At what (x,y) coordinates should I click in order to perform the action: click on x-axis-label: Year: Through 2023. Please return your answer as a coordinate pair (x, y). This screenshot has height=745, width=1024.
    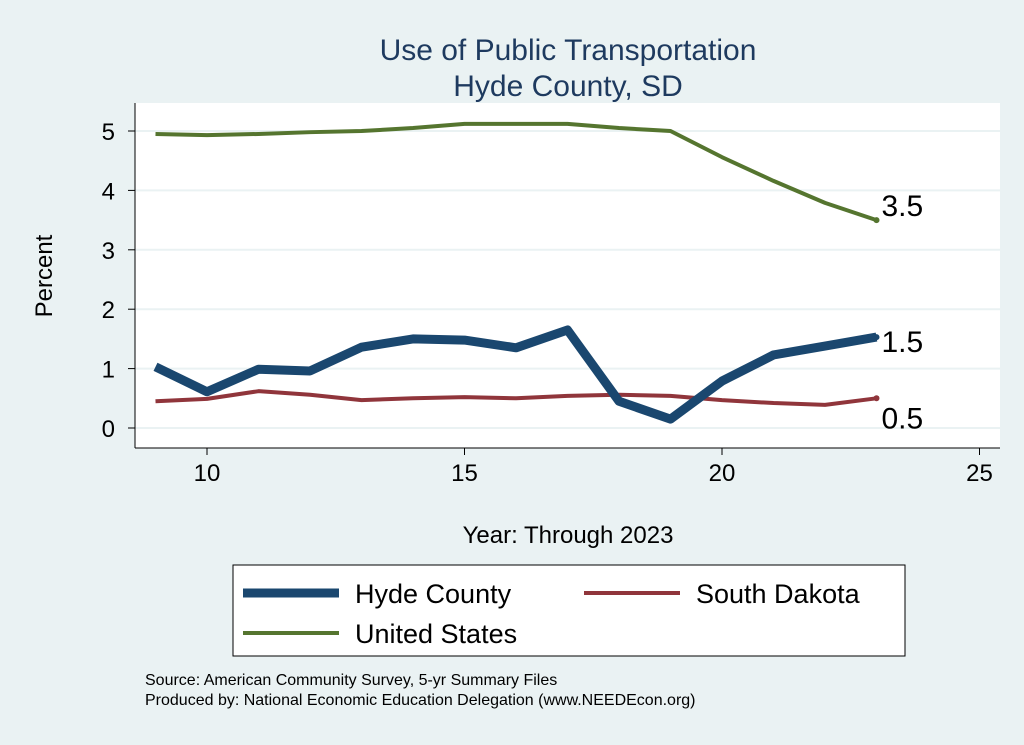
    Looking at the image, I should click on (568, 535).